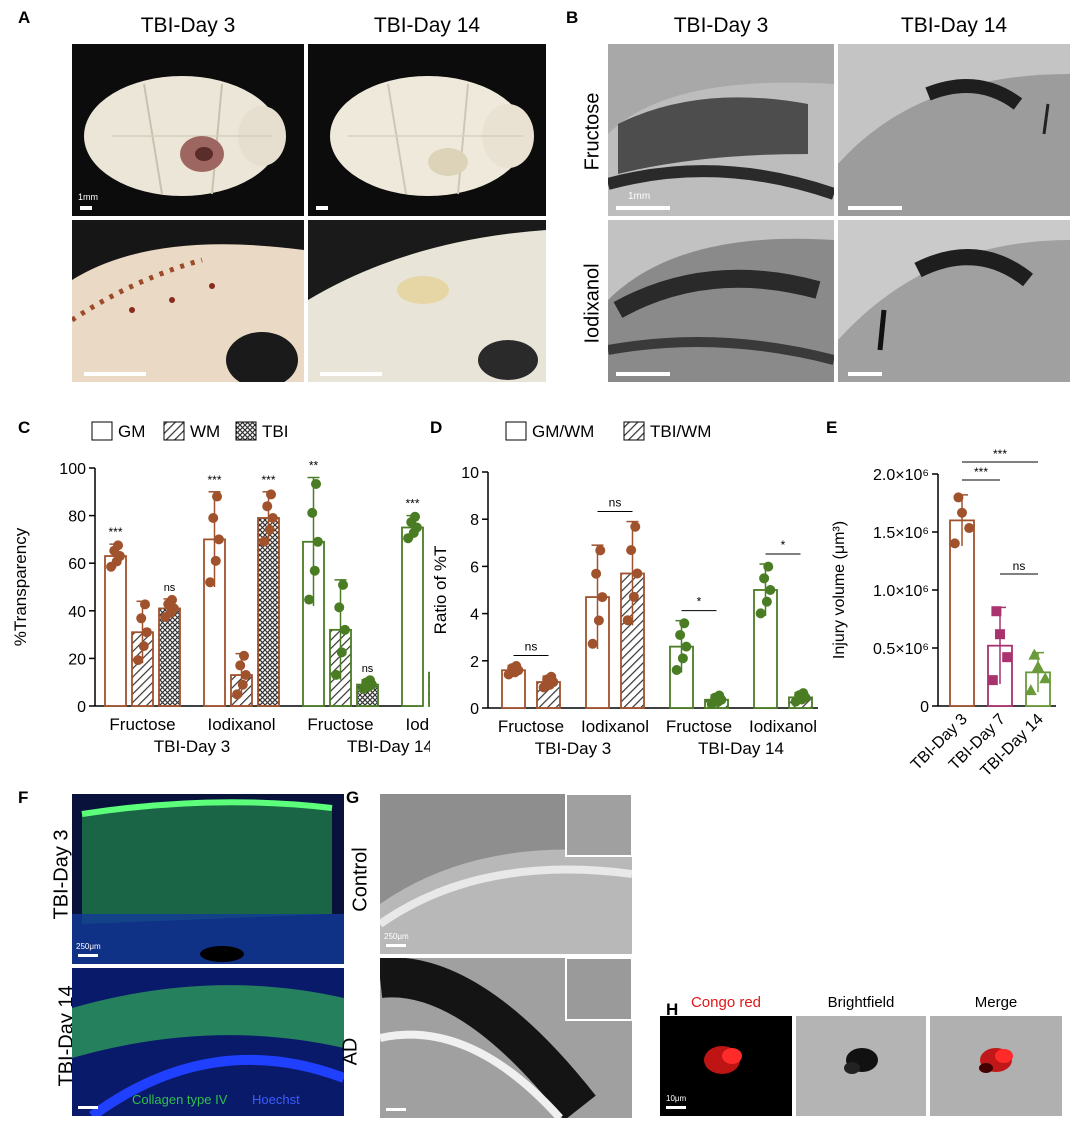  What do you see at coordinates (360, 879) in the screenshot?
I see `panel-g-row-title-control: Control` at bounding box center [360, 879].